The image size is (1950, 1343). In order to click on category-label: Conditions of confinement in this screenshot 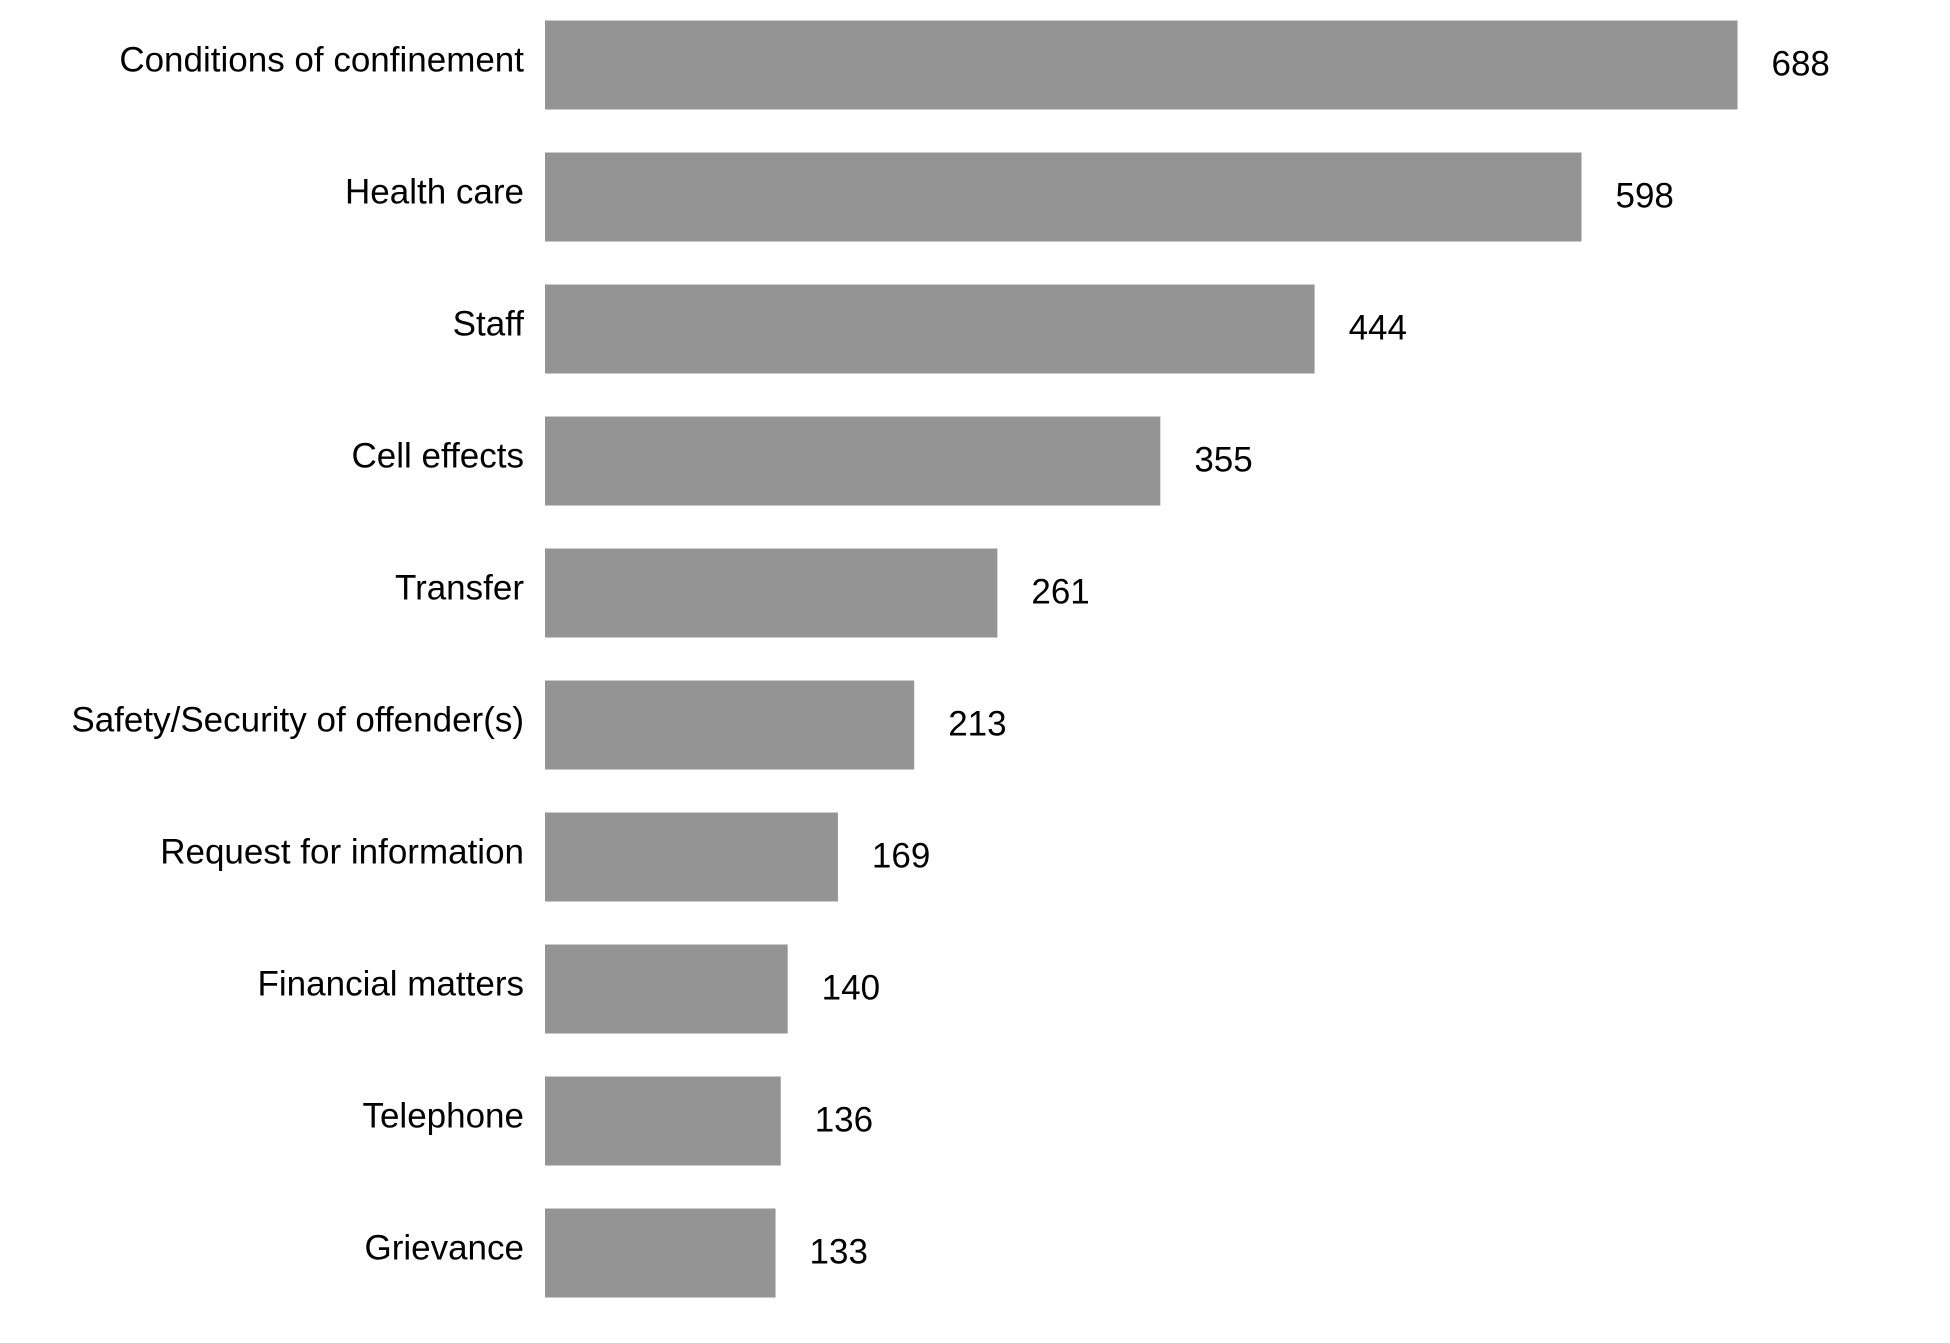, I will do `click(321, 59)`.